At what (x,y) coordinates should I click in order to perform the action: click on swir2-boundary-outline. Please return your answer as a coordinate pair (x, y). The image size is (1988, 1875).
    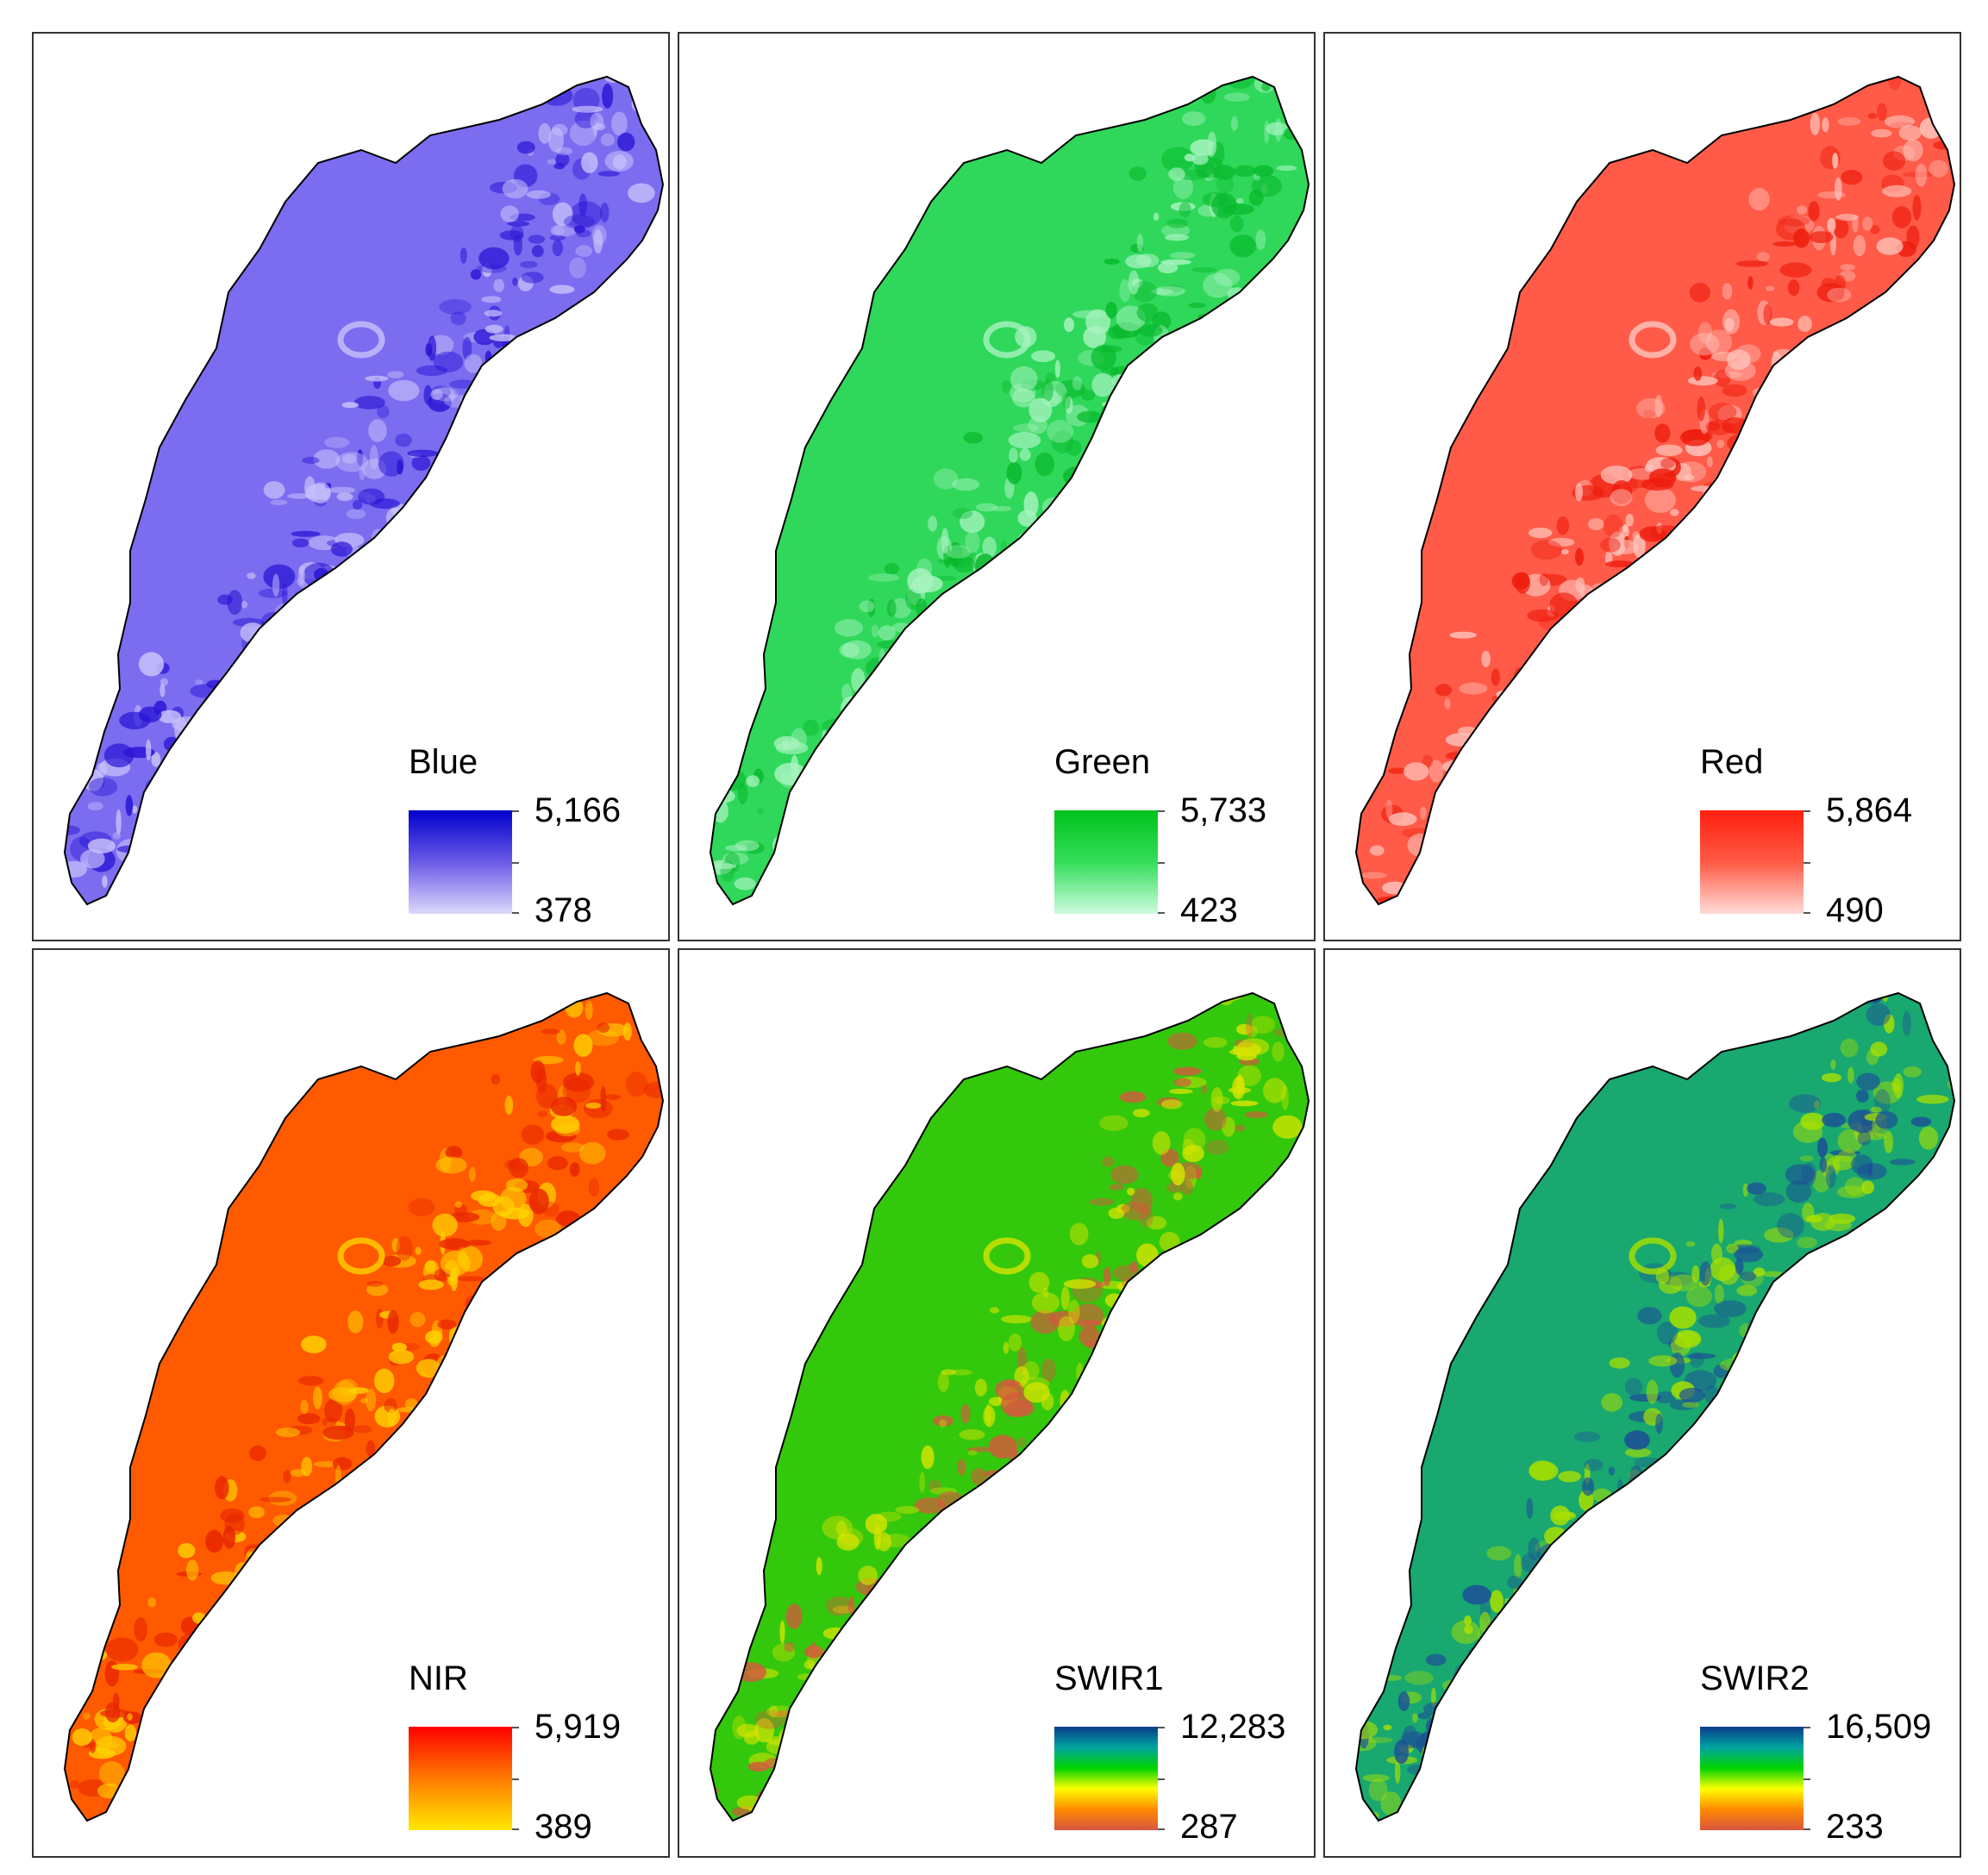
    Looking at the image, I should click on (1655, 1406).